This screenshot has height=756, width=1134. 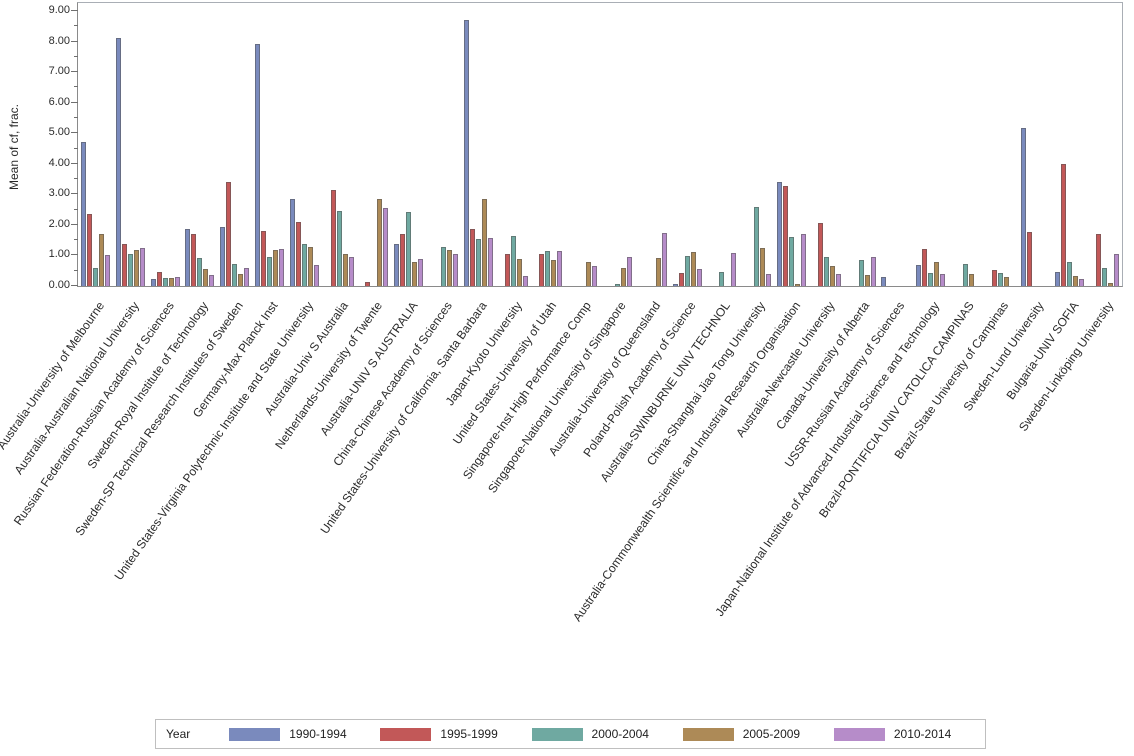 I want to click on legend-entry: 2000-2004, so click(x=607, y=734).